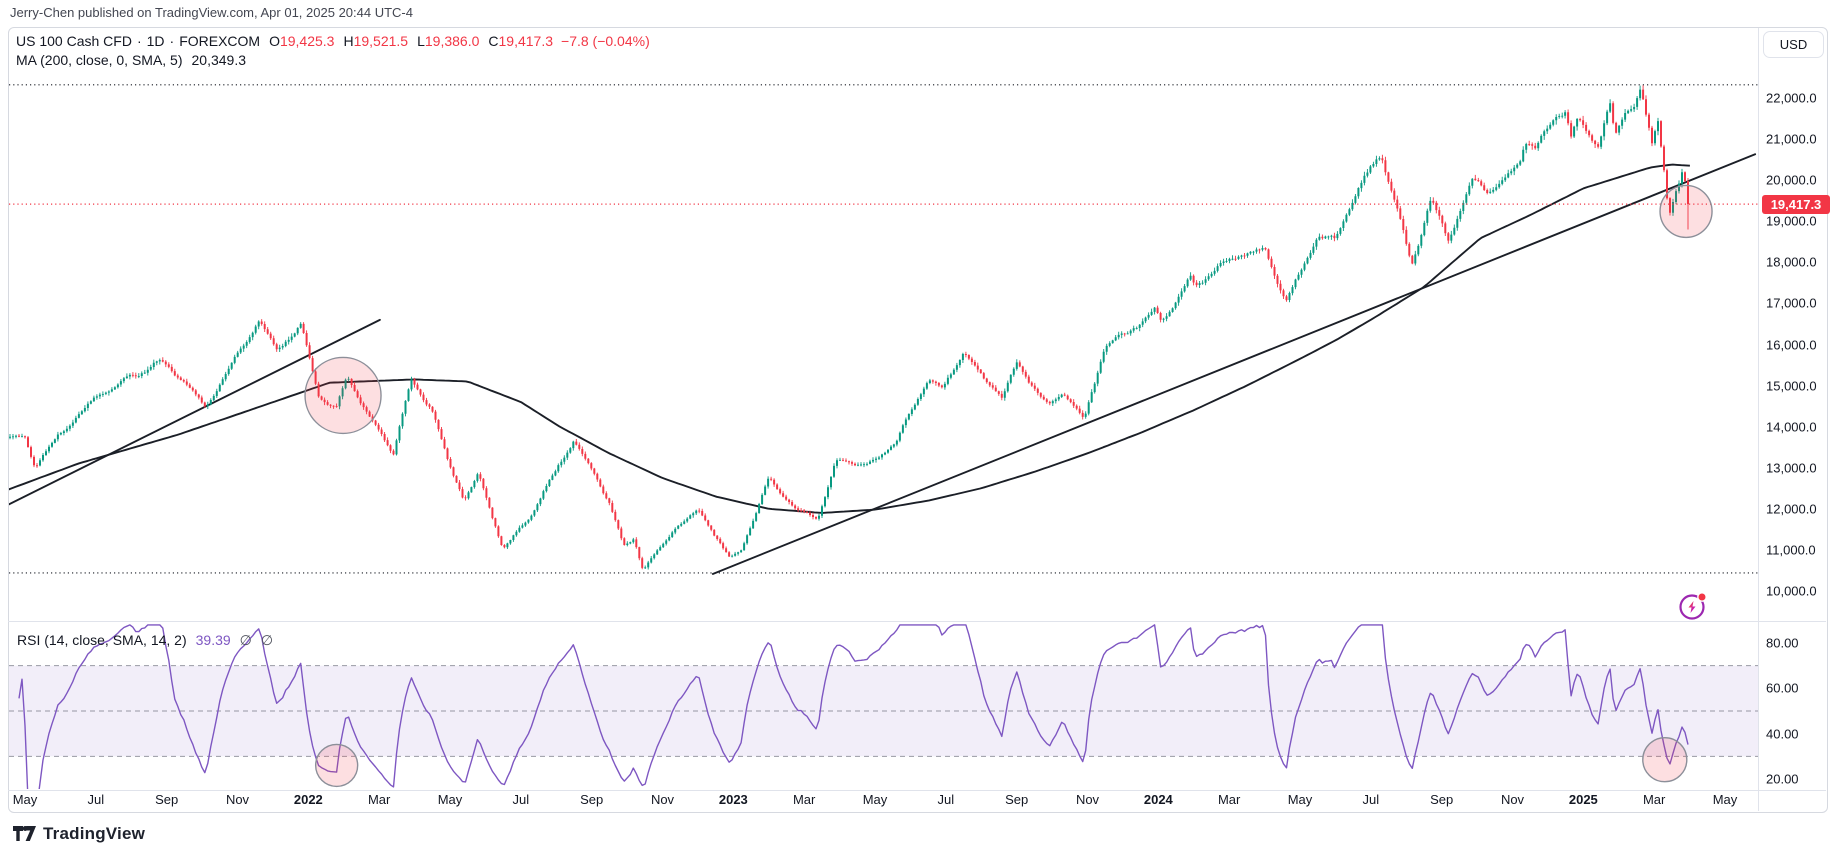 The height and width of the screenshot is (849, 1835). What do you see at coordinates (1791, 98) in the screenshot?
I see `price-tick-label: 22,000.0` at bounding box center [1791, 98].